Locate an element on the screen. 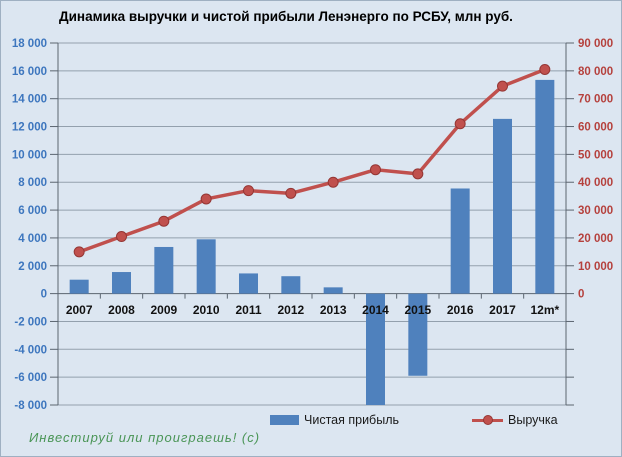 Image resolution: width=622 pixels, height=457 pixels. svg-text: 2007 is located at coordinates (79, 310).